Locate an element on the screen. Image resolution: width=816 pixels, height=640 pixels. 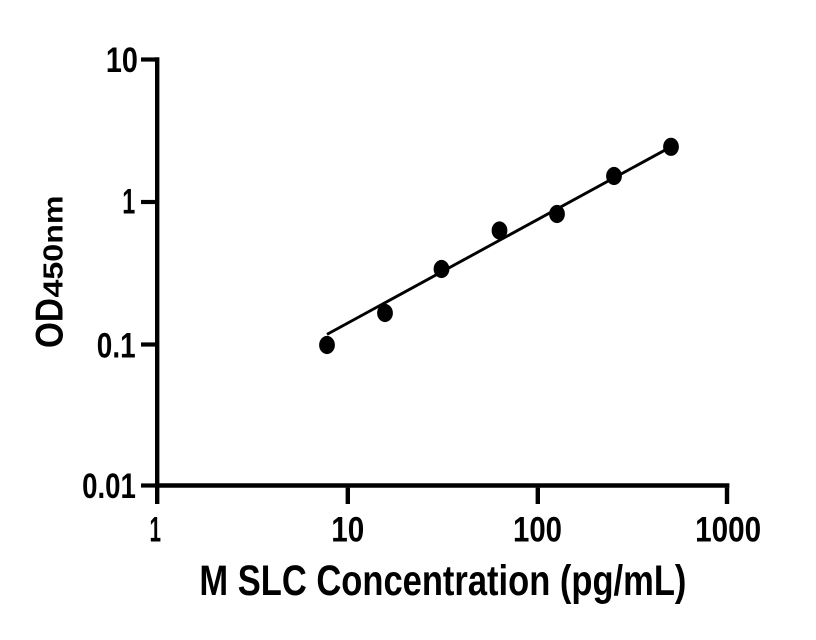
svg-text: 0.01 is located at coordinates (109, 486).